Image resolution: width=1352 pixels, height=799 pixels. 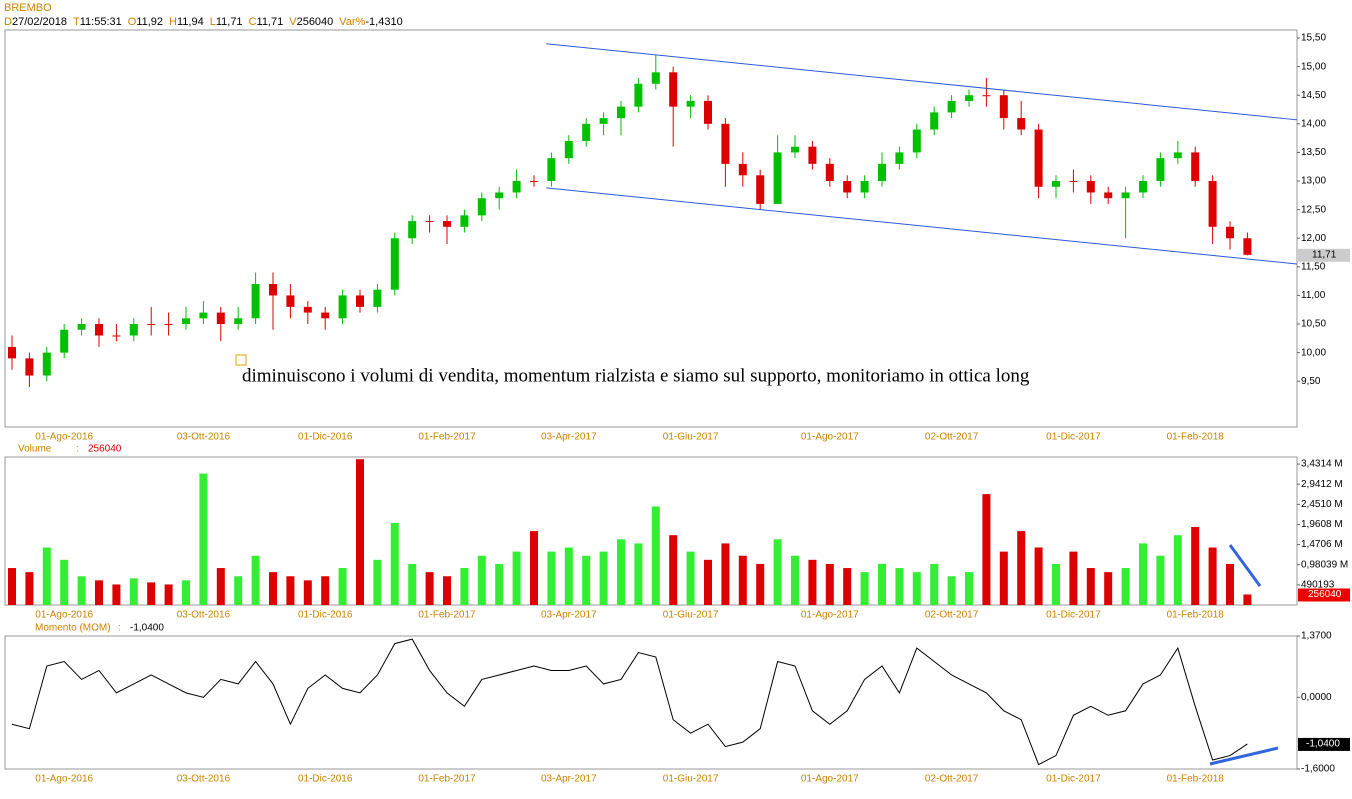 What do you see at coordinates (1324, 744) in the screenshot?
I see `momentum-tag` at bounding box center [1324, 744].